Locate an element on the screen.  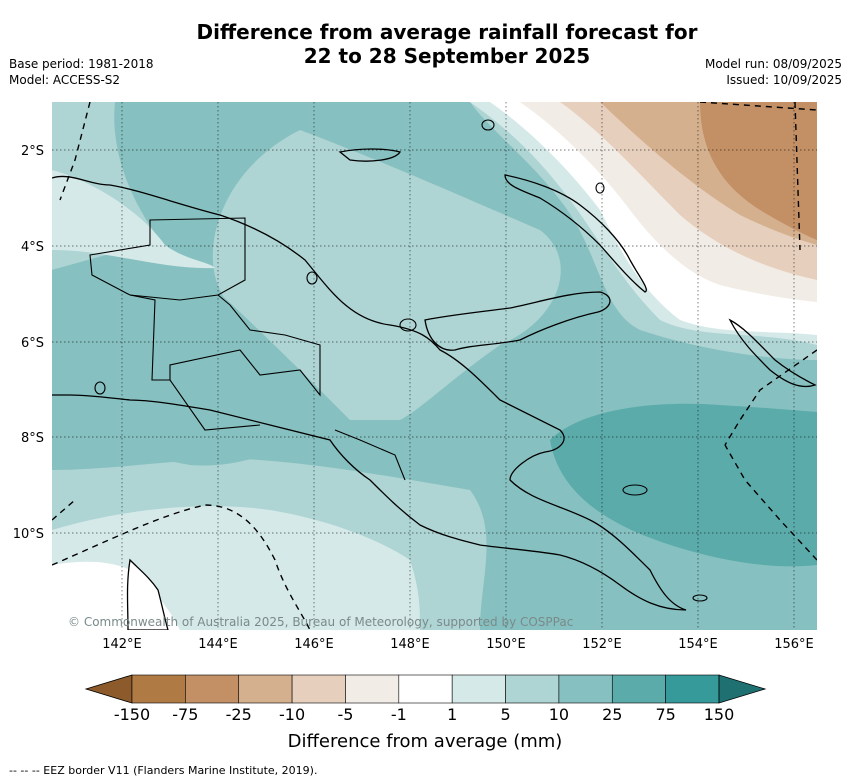
lat-label: 10°S is located at coordinates (28, 534).